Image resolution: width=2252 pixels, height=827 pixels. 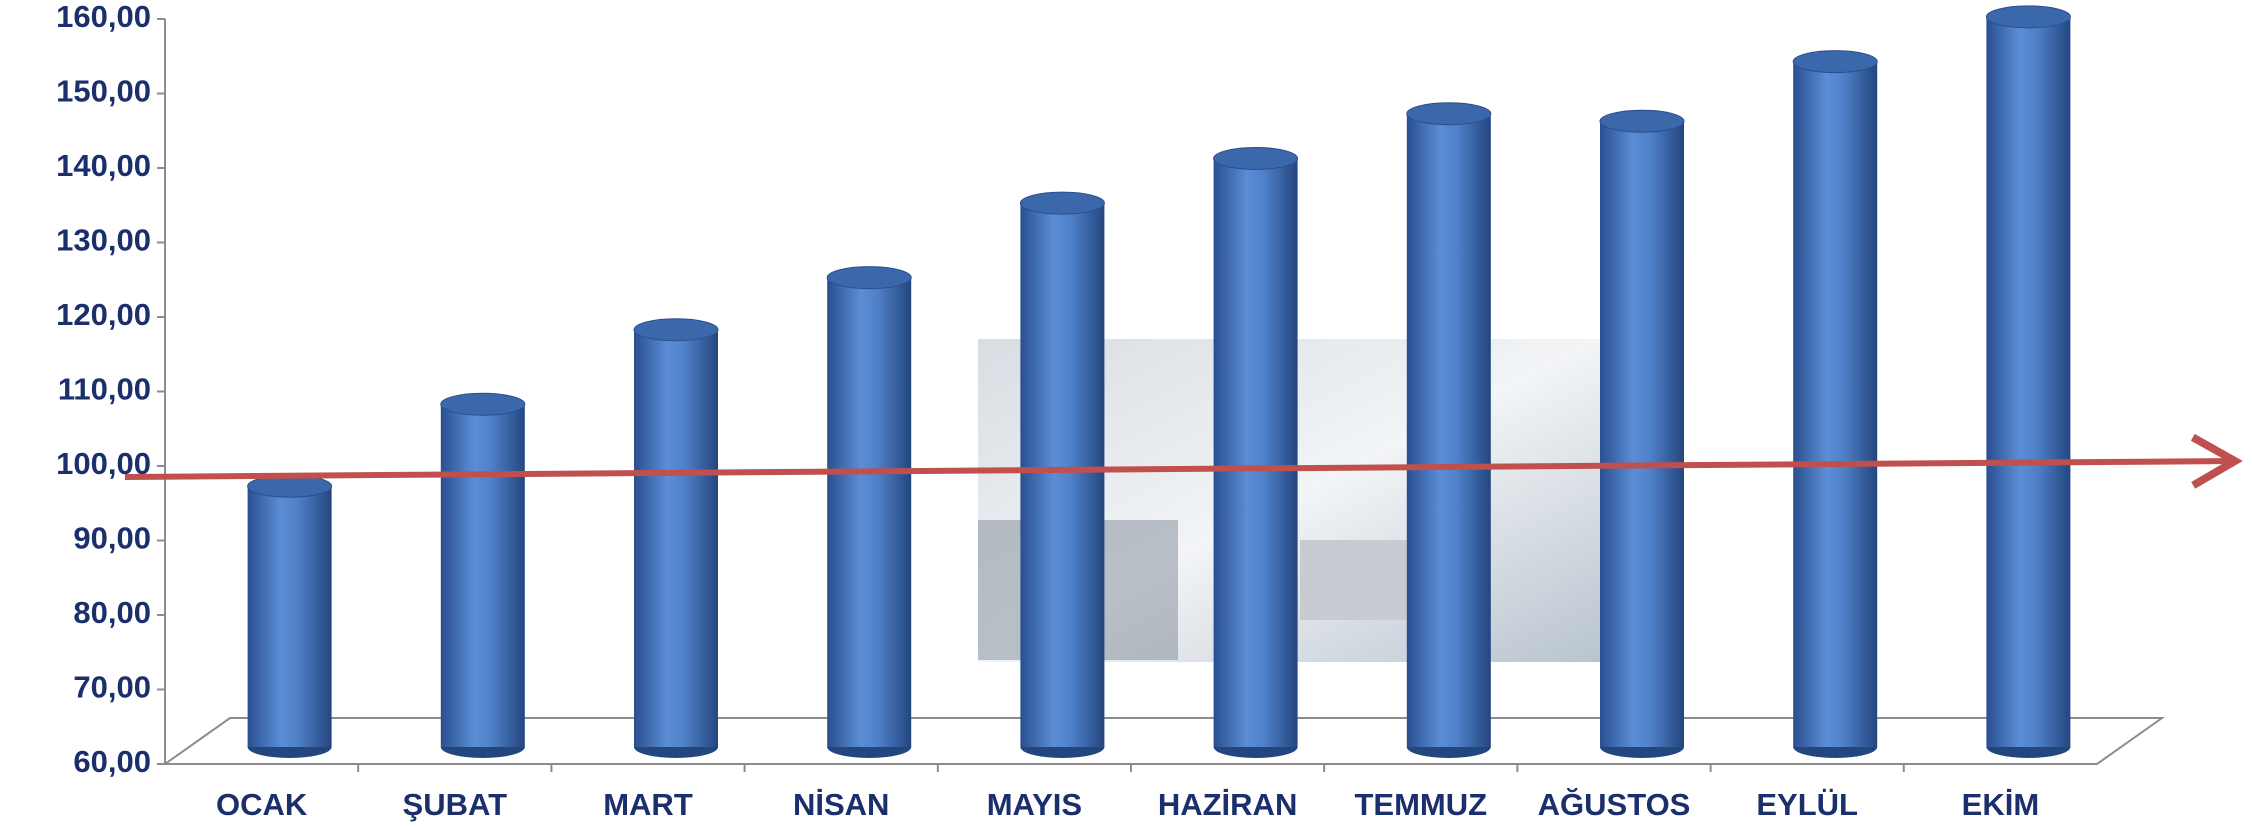 What do you see at coordinates (1807, 804) in the screenshot?
I see `x-tick-label: EYLÜL` at bounding box center [1807, 804].